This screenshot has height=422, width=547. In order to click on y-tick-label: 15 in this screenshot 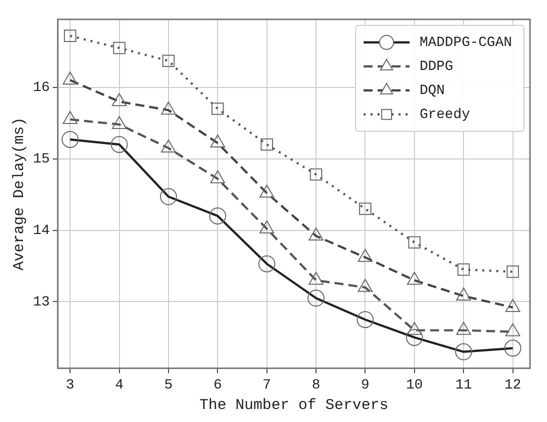, I will do `click(41, 159)`.